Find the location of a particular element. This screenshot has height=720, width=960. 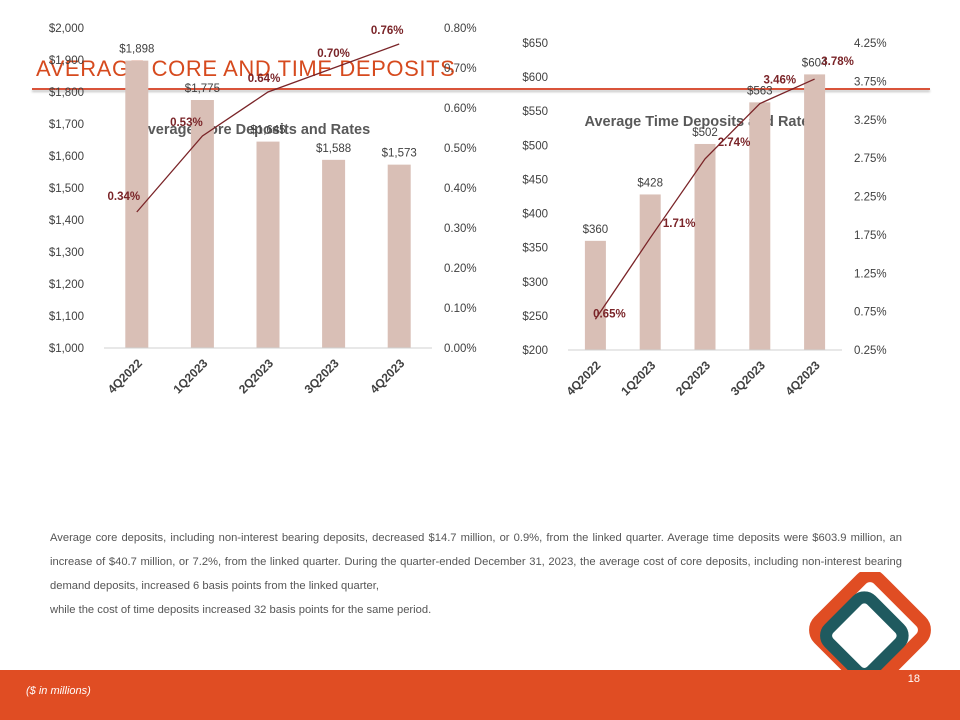

left-axis-tick-label: $550 is located at coordinates (535, 112).